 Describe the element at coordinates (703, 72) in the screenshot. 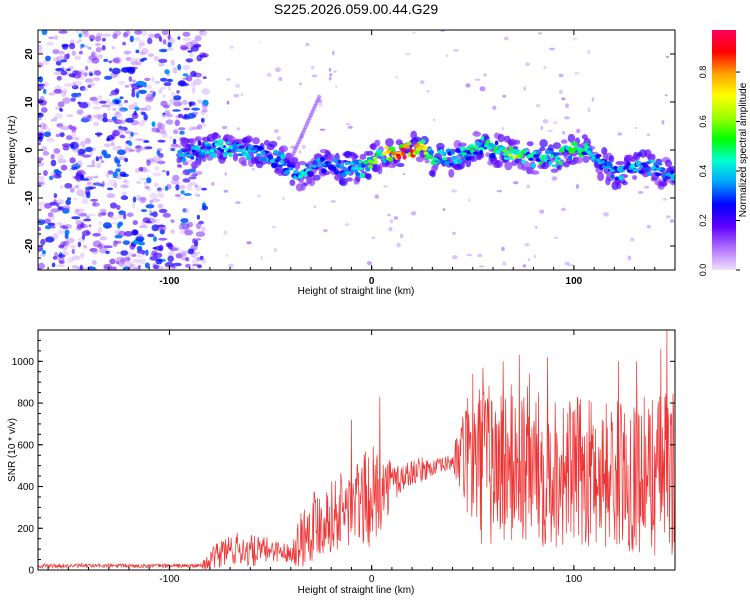

I see `colorbar-tick-label: 0.8` at that location.